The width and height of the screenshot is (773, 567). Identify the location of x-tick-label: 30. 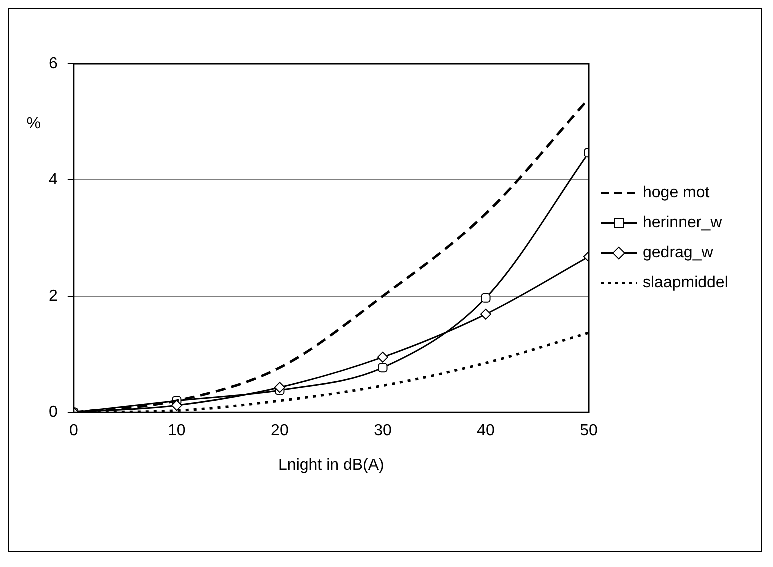
(383, 431).